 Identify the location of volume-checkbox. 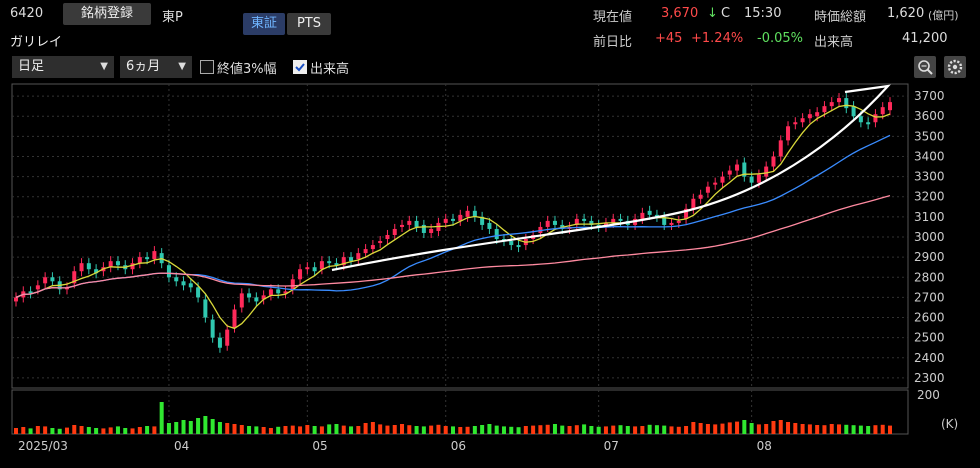
(300, 67).